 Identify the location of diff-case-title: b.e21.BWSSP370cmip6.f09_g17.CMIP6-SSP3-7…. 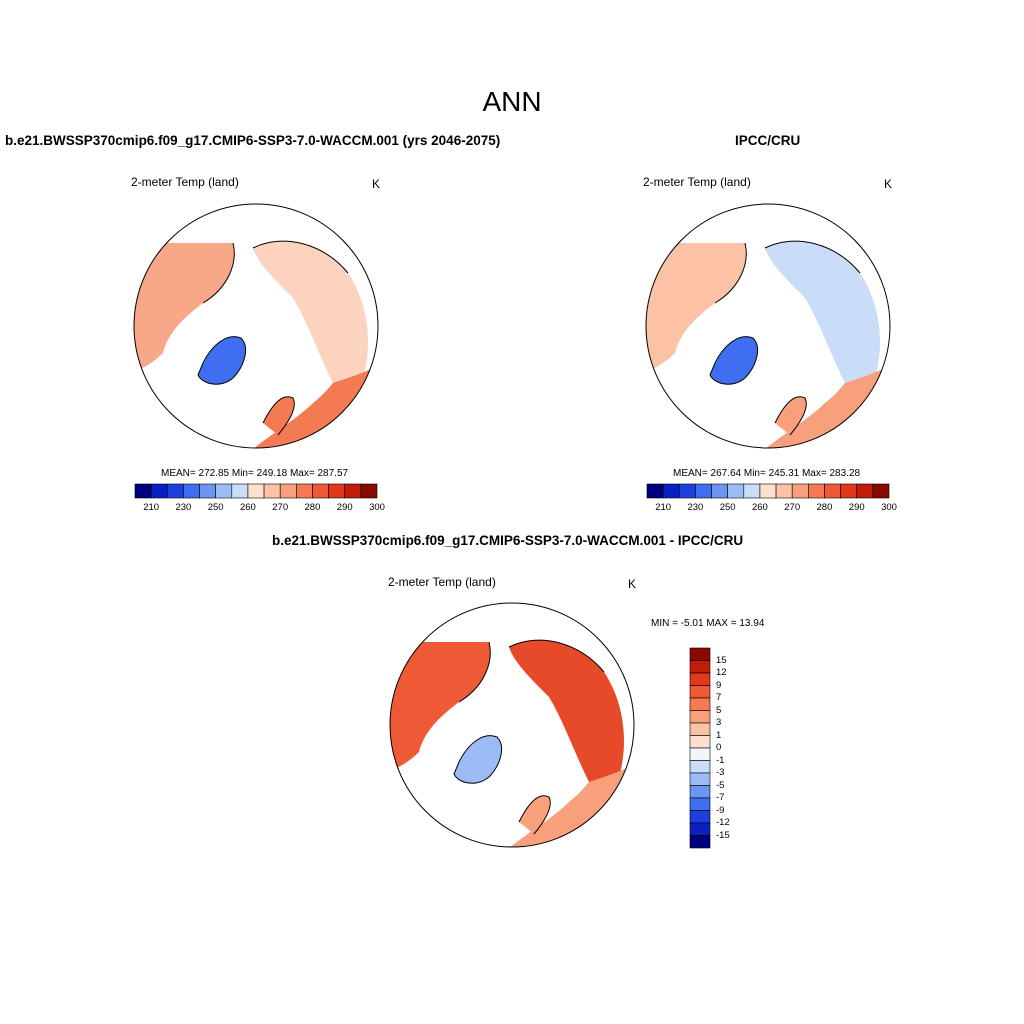
(508, 540).